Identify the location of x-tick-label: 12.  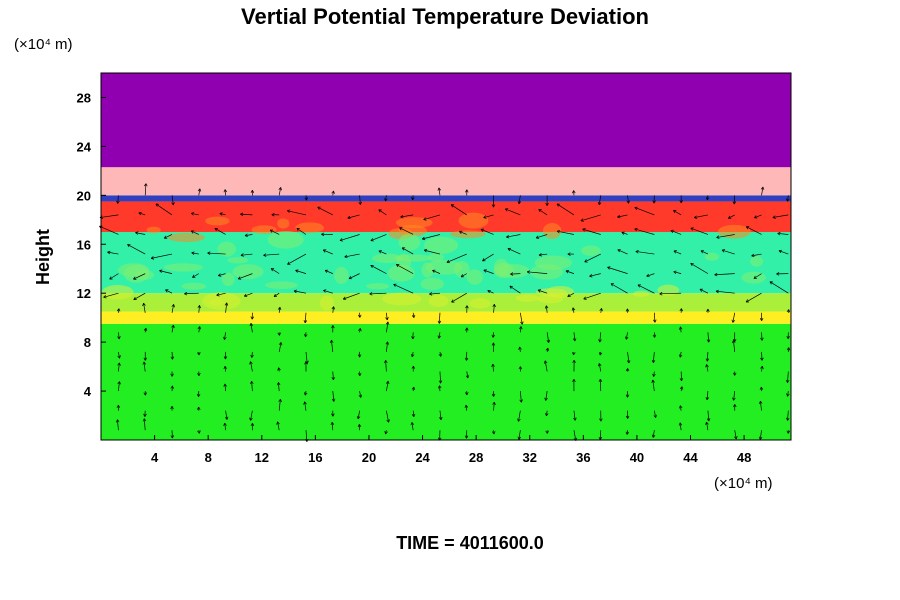
(262, 457).